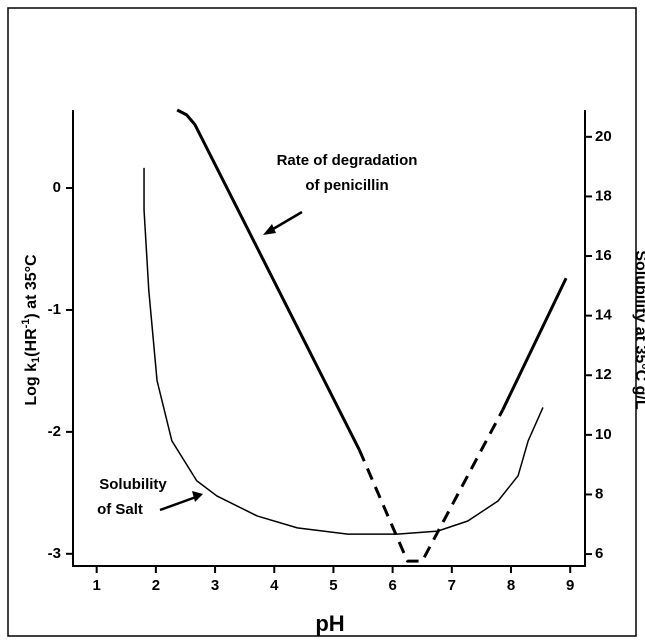 This screenshot has width=645, height=640. Describe the element at coordinates (329, 623) in the screenshot. I see `x-axis-label: pH` at that location.